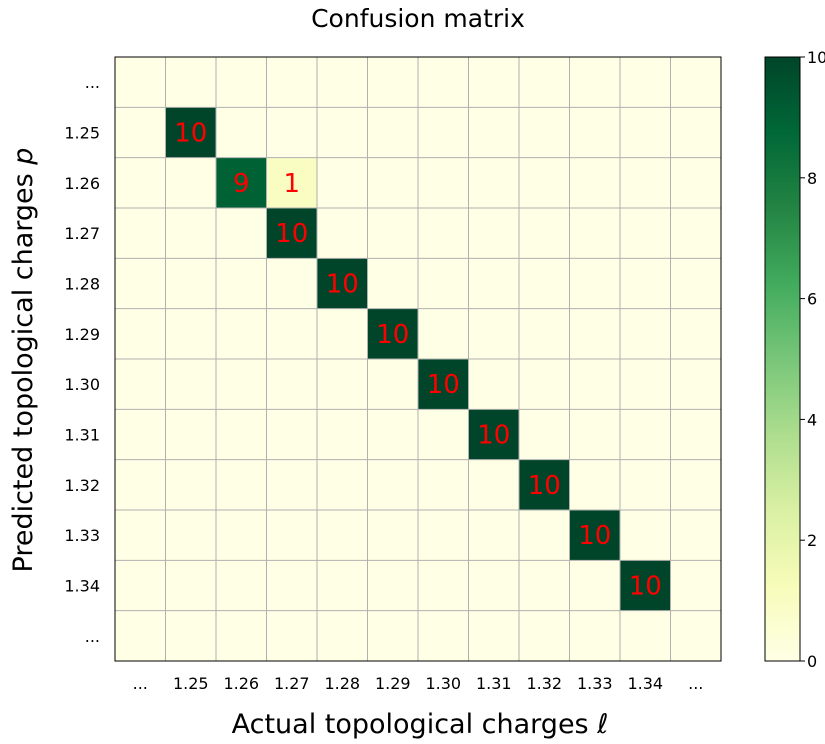 This screenshot has height=744, width=825. Describe the element at coordinates (82, 384) in the screenshot. I see `y-tick-label: 1.30` at that location.